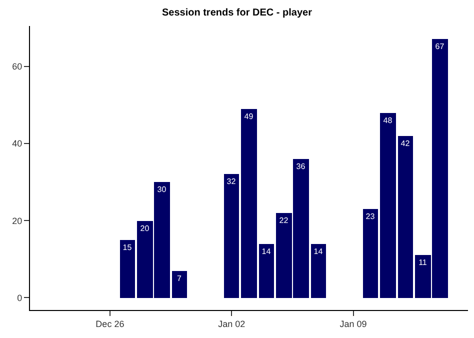 The height and width of the screenshot is (338, 474). I want to click on x-tick-label: Dec 26, so click(110, 323).